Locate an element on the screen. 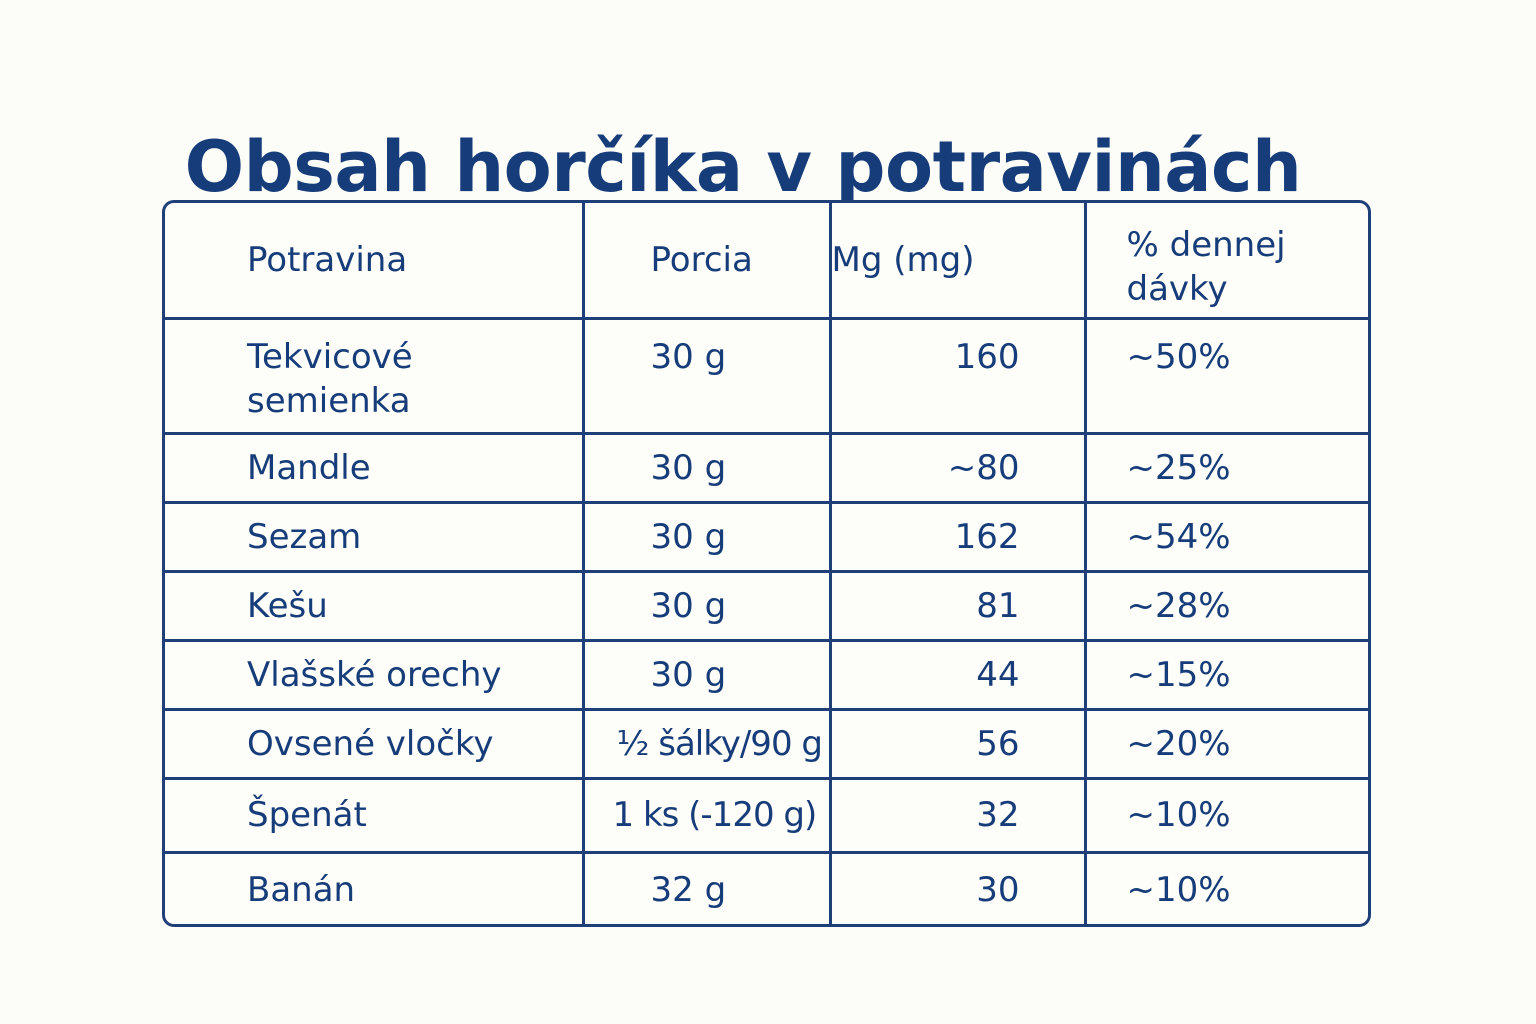  cell-food: Mandle is located at coordinates (375, 467).